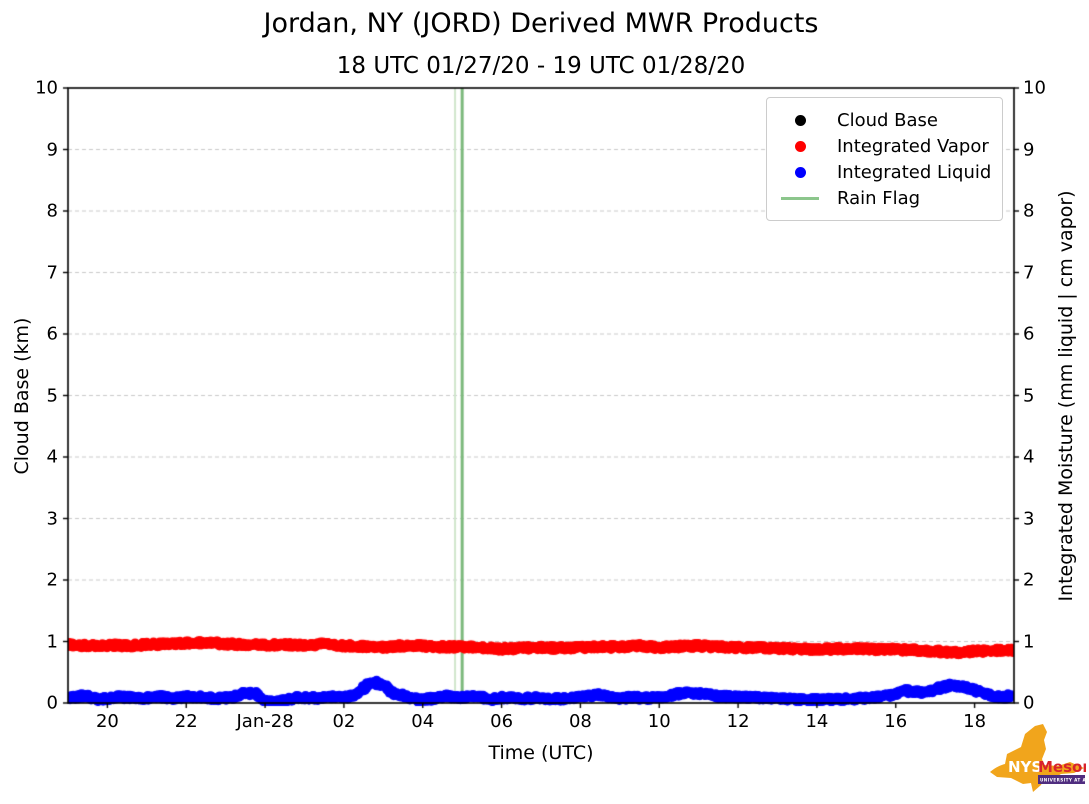  Describe the element at coordinates (580, 721) in the screenshot. I see `x-tick-label: 08` at that location.